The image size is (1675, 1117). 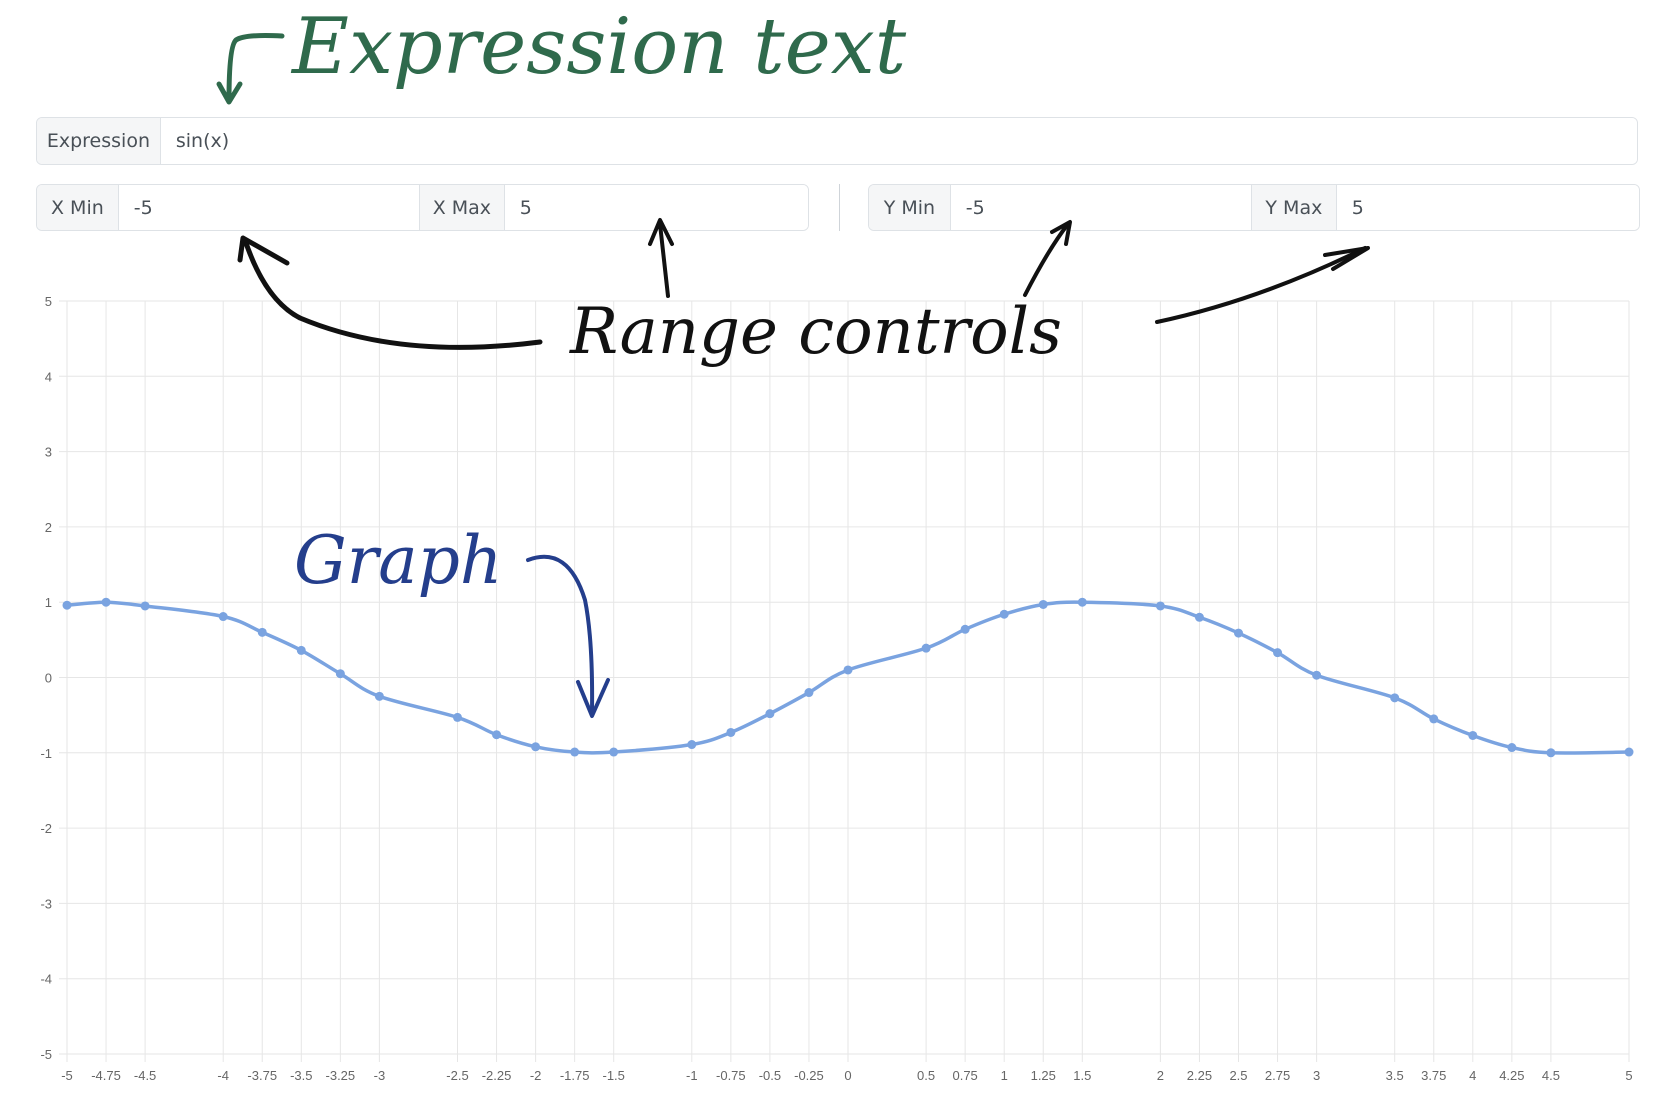 I want to click on x-tick-label: 3.75, so click(x=1433, y=1075).